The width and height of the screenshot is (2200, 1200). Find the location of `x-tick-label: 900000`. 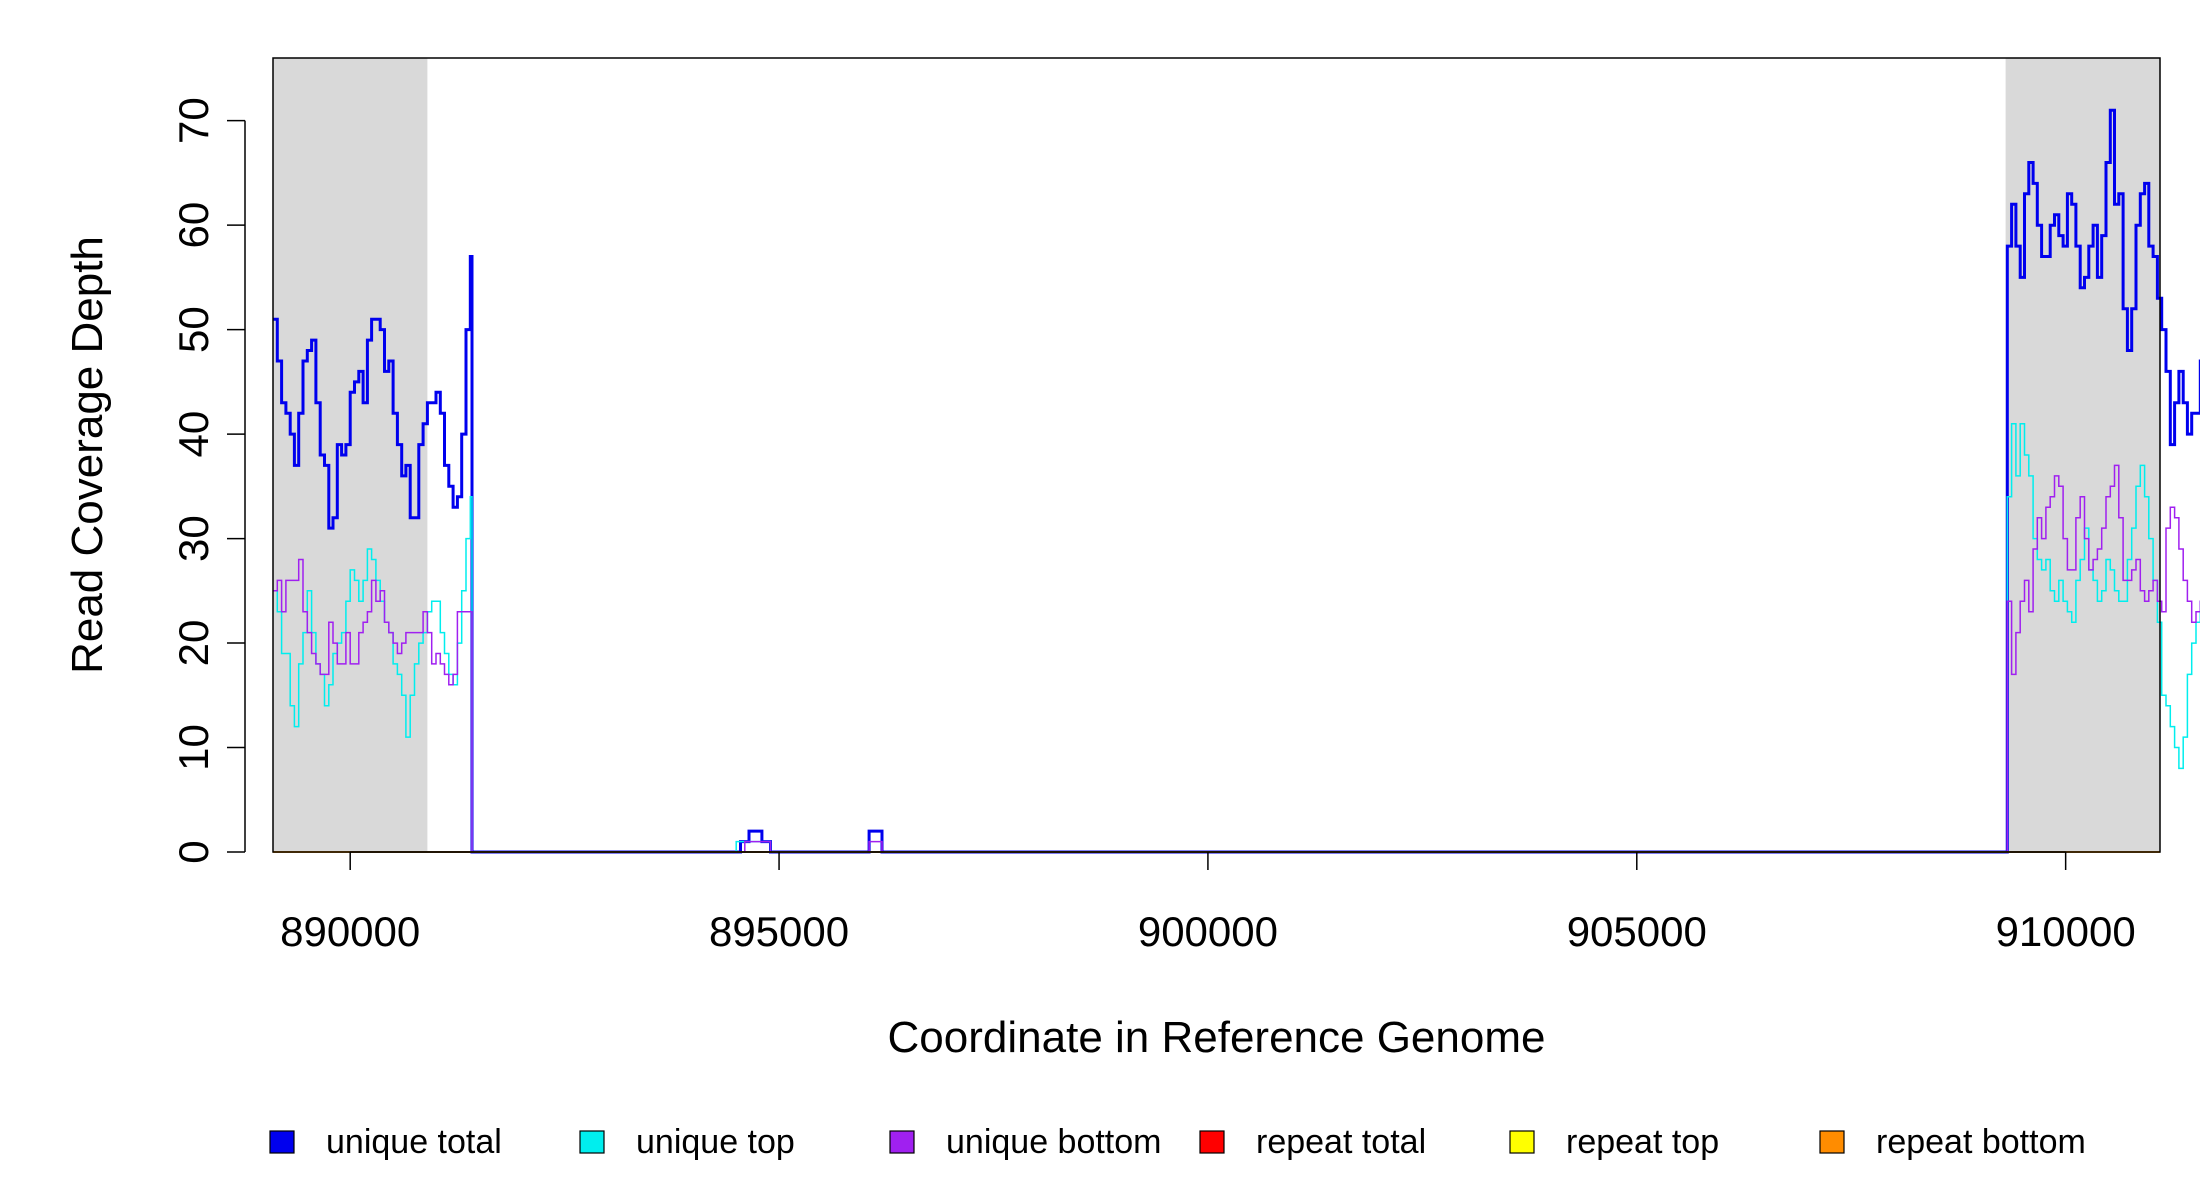

x-tick-label: 900000 is located at coordinates (1208, 931).